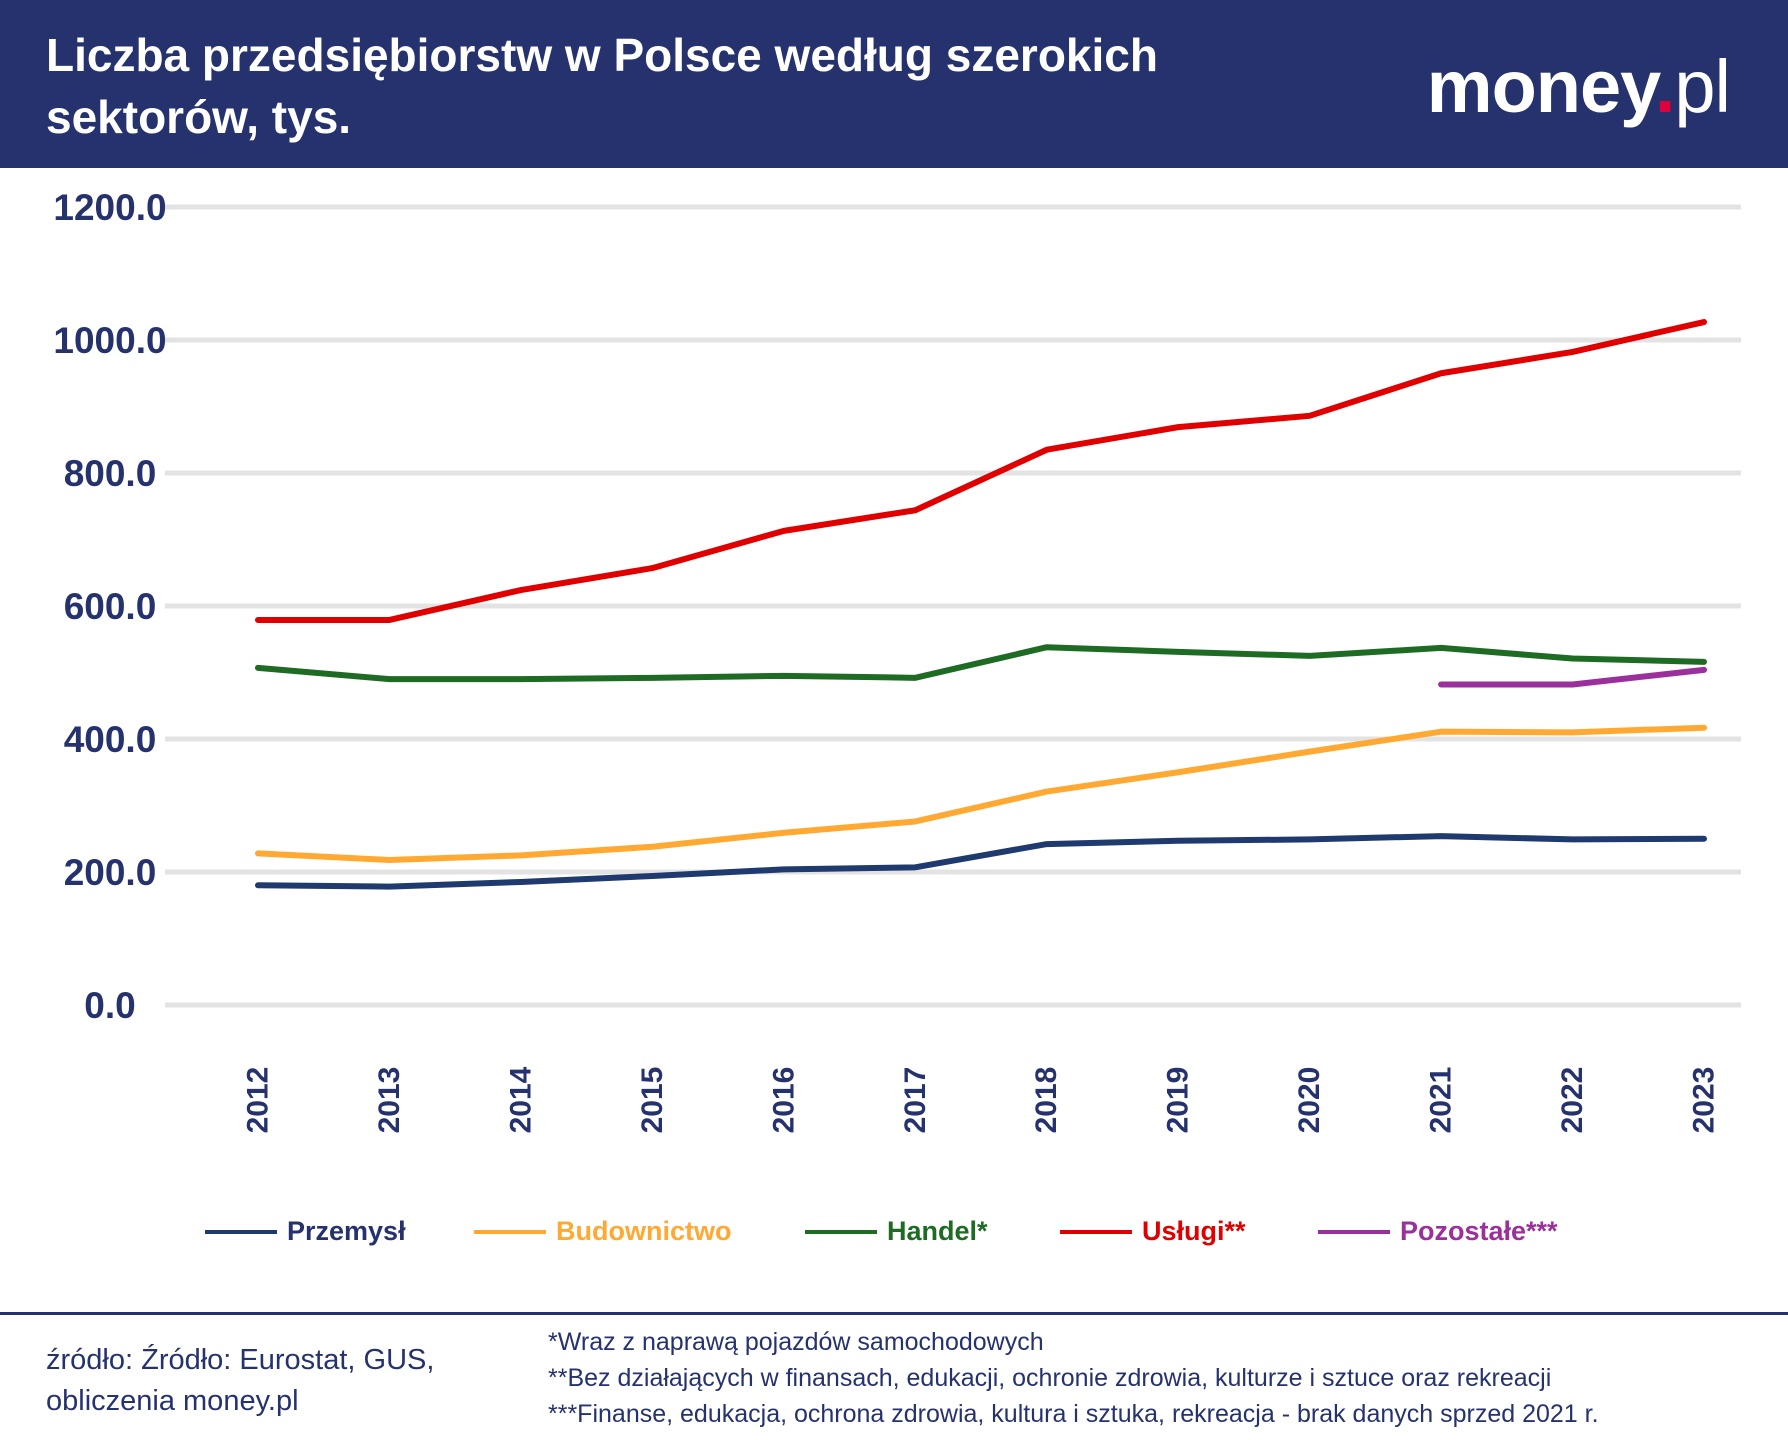 The image size is (1788, 1440). Describe the element at coordinates (240, 1360) in the screenshot. I see `source-line: źródło: Źródło: Eurostat, GUS,` at that location.